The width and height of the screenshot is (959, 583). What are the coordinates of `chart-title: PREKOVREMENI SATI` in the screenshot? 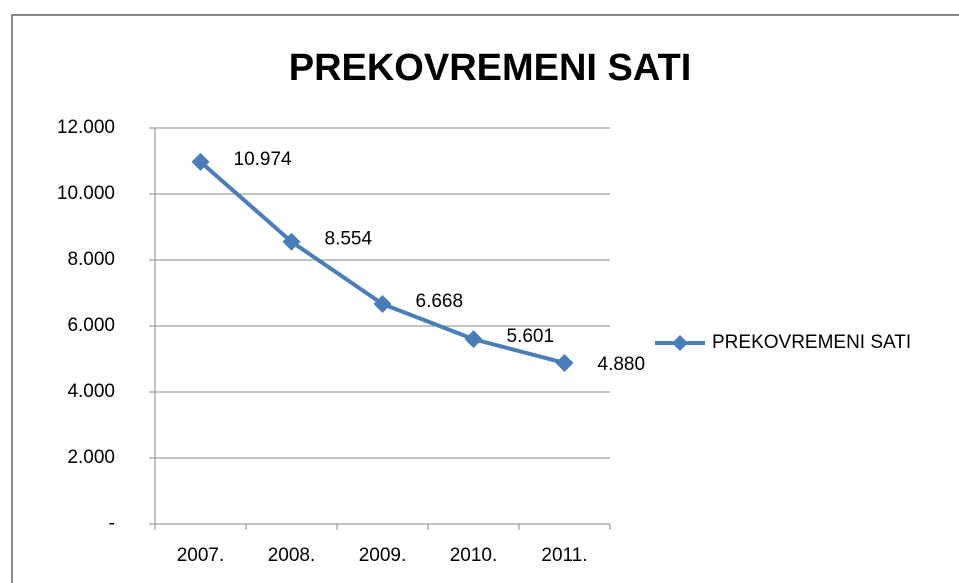 It's located at (490, 68).